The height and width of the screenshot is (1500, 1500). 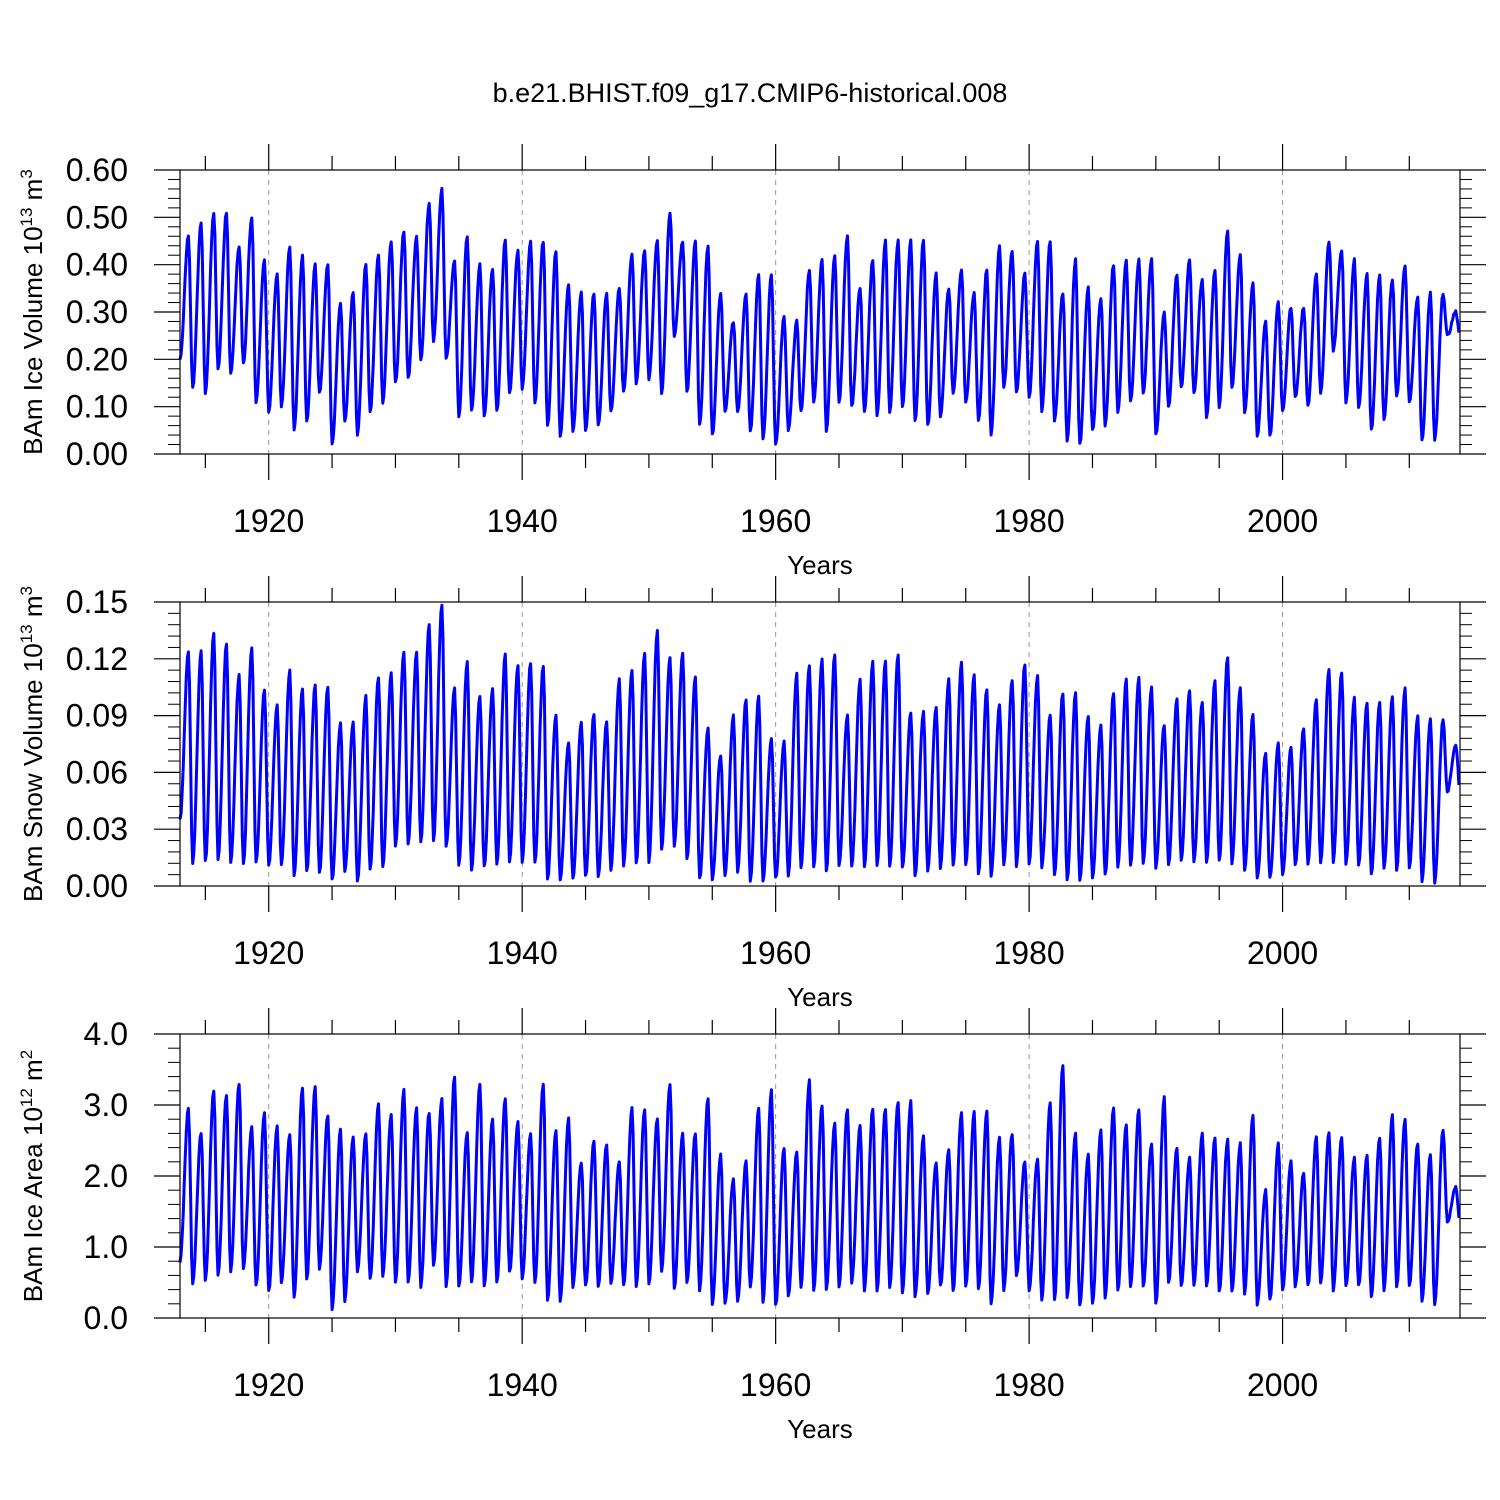 I want to click on y-axis-label: BAm Snow Volume 1013 m3, so click(x=32, y=744).